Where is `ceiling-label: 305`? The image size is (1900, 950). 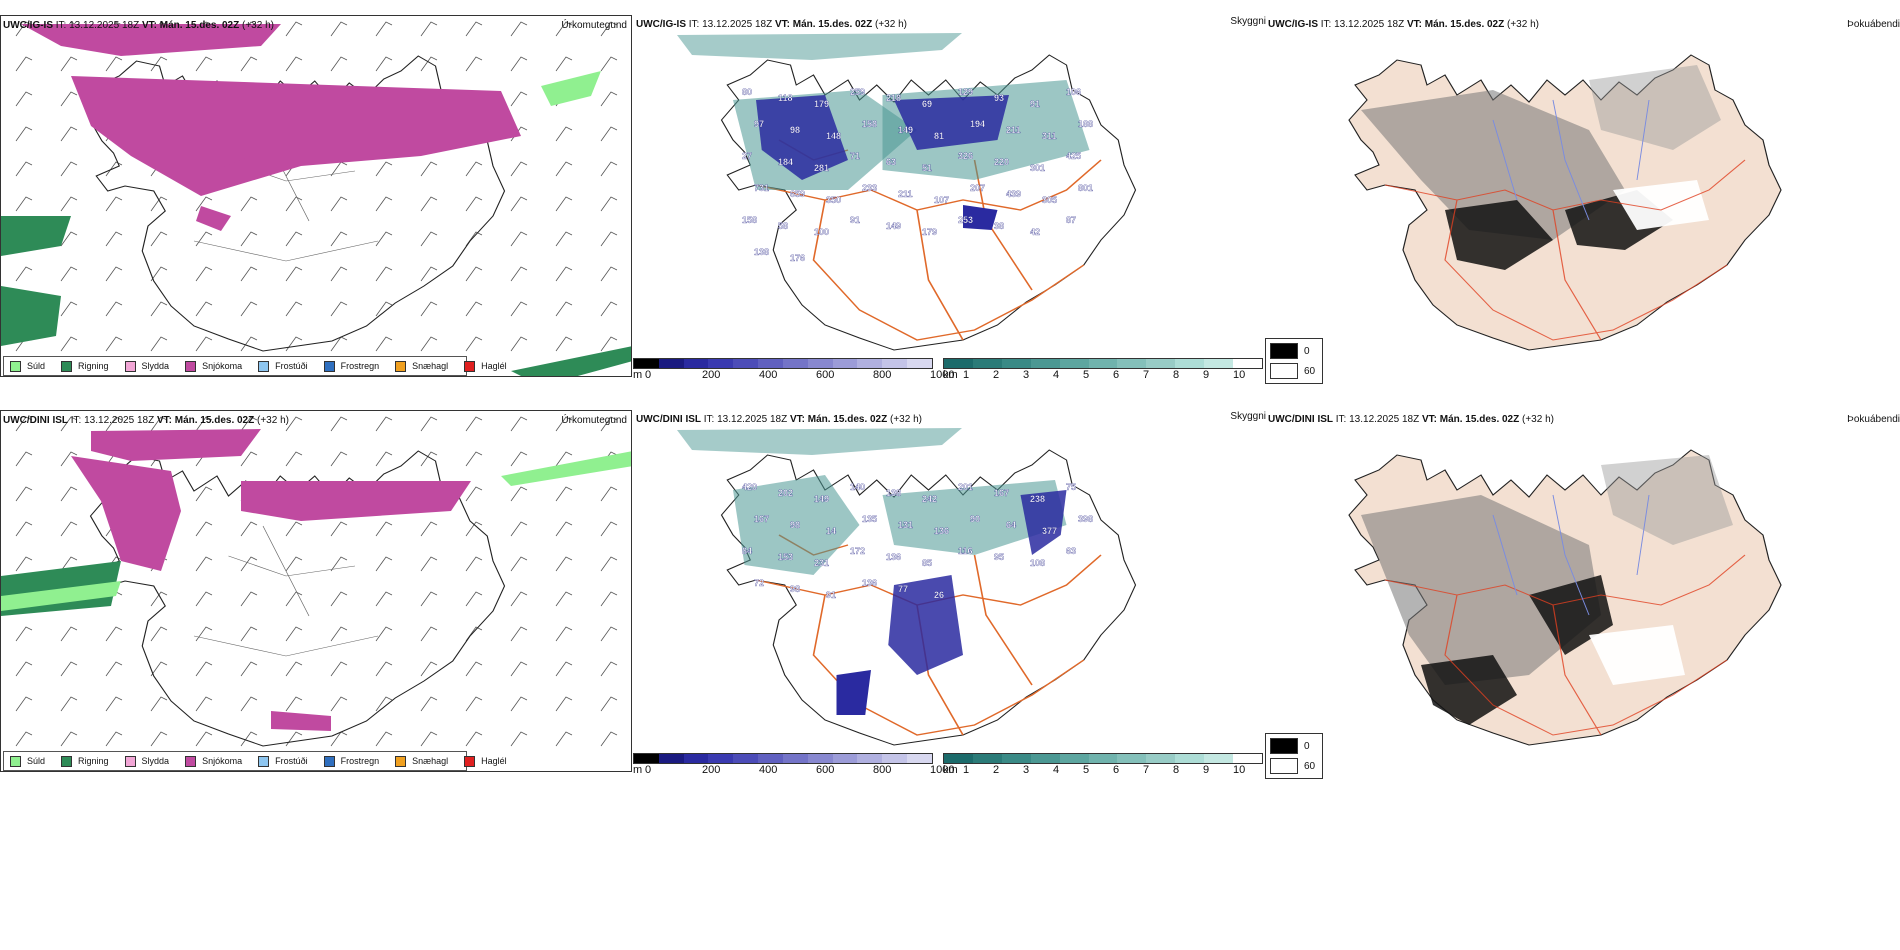 ceiling-label: 305 is located at coordinates (1049, 200).